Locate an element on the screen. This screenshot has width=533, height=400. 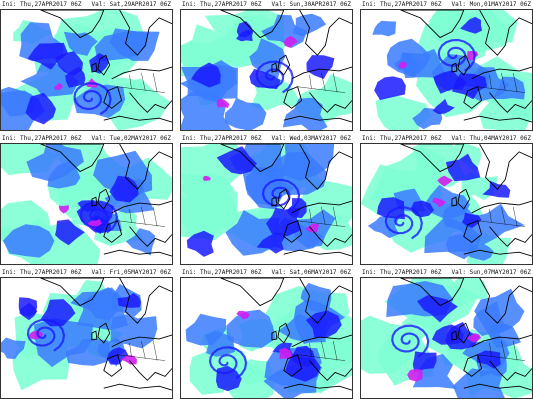
valid-time-label: Val: Fri,05MAY2017 06Z is located at coordinates (131, 272).